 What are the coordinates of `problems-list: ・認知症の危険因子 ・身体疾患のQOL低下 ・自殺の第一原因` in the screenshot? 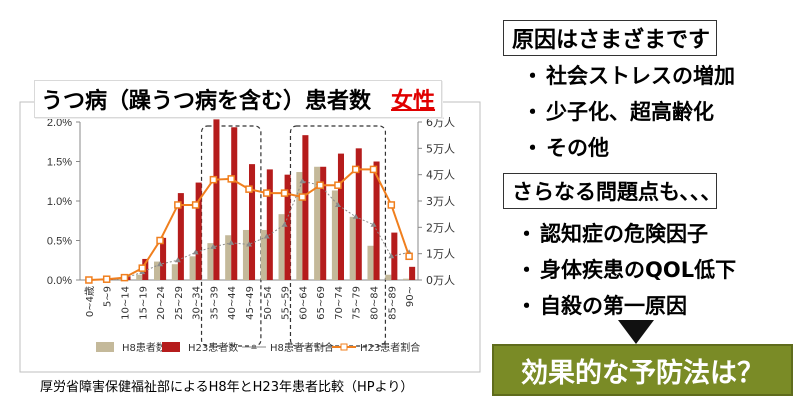 It's located at (626, 270).